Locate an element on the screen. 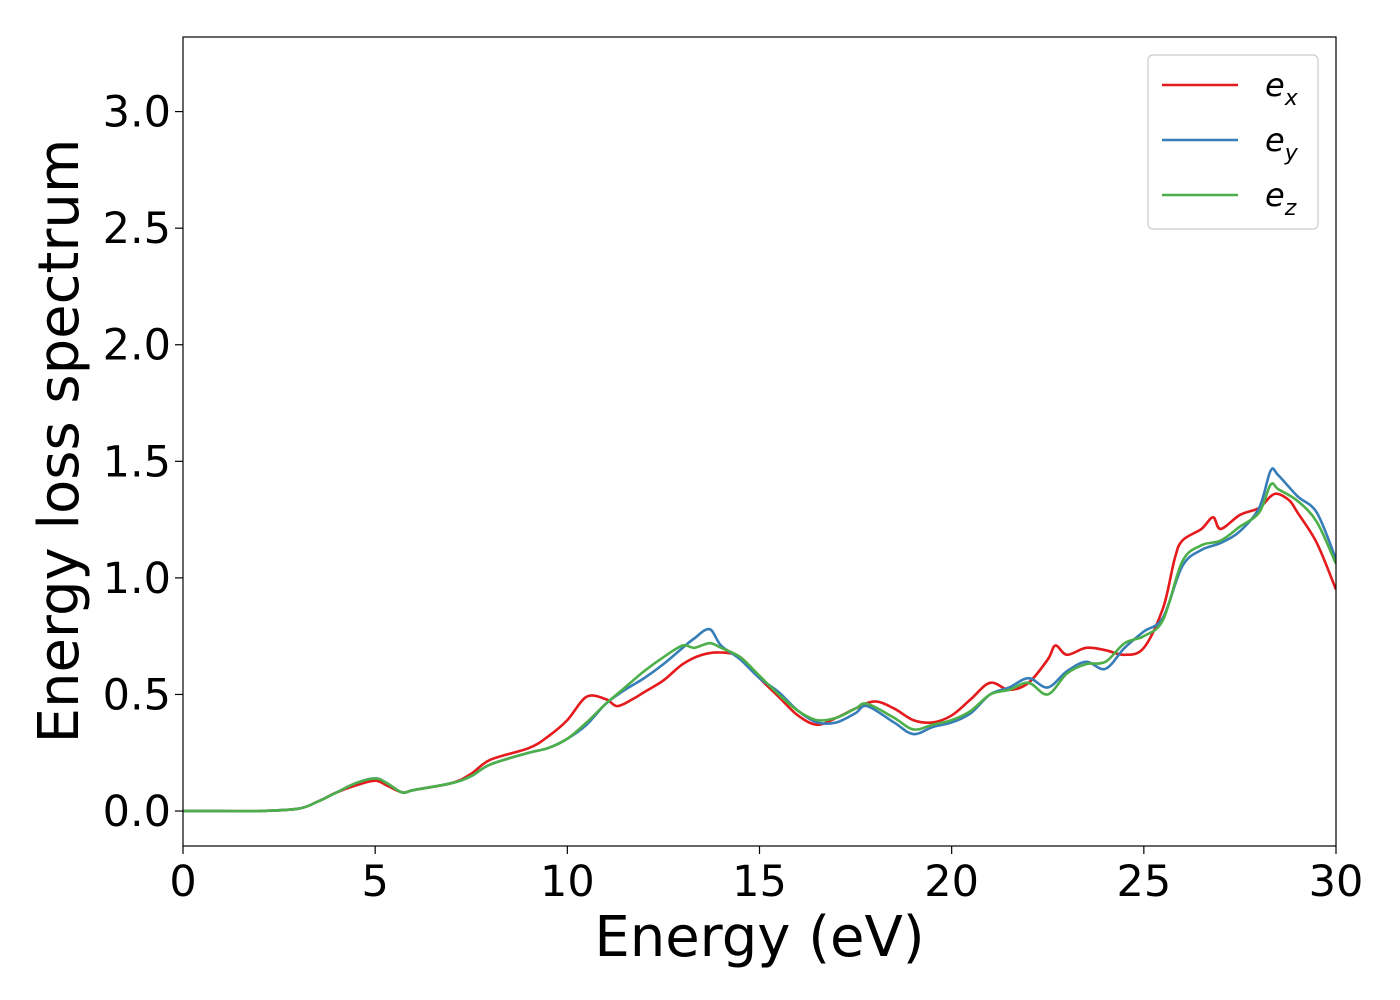 The height and width of the screenshot is (1000, 1400). x-tick-label: 15 is located at coordinates (759, 882).